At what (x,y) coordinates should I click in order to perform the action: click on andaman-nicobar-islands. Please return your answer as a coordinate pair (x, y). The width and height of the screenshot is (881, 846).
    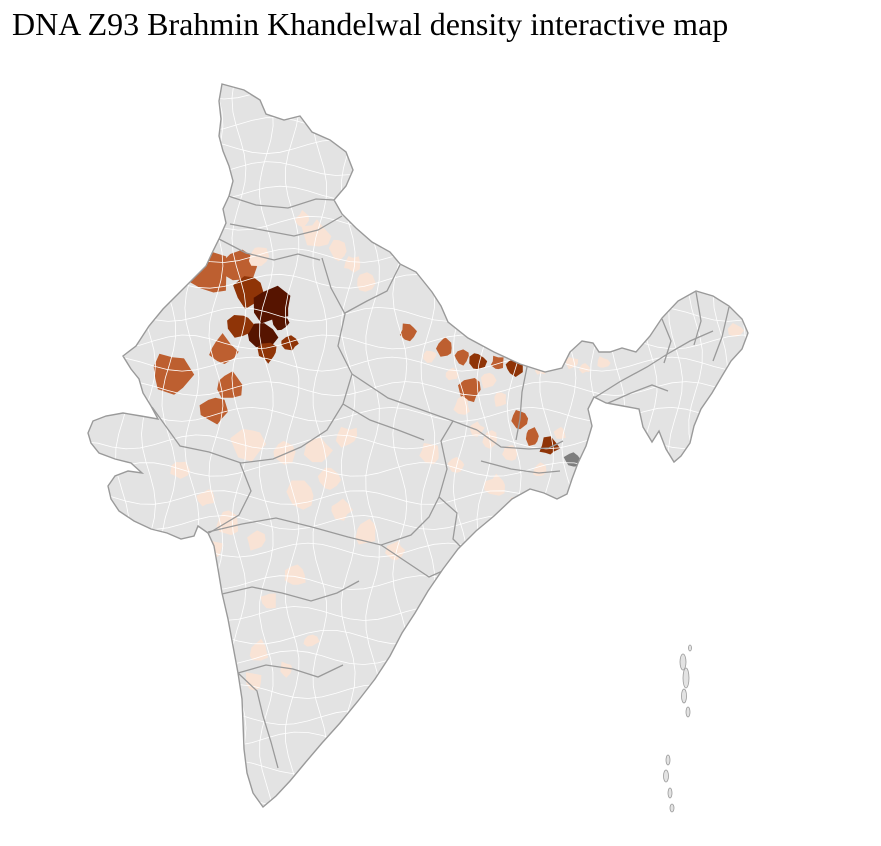
    Looking at the image, I should click on (677, 728).